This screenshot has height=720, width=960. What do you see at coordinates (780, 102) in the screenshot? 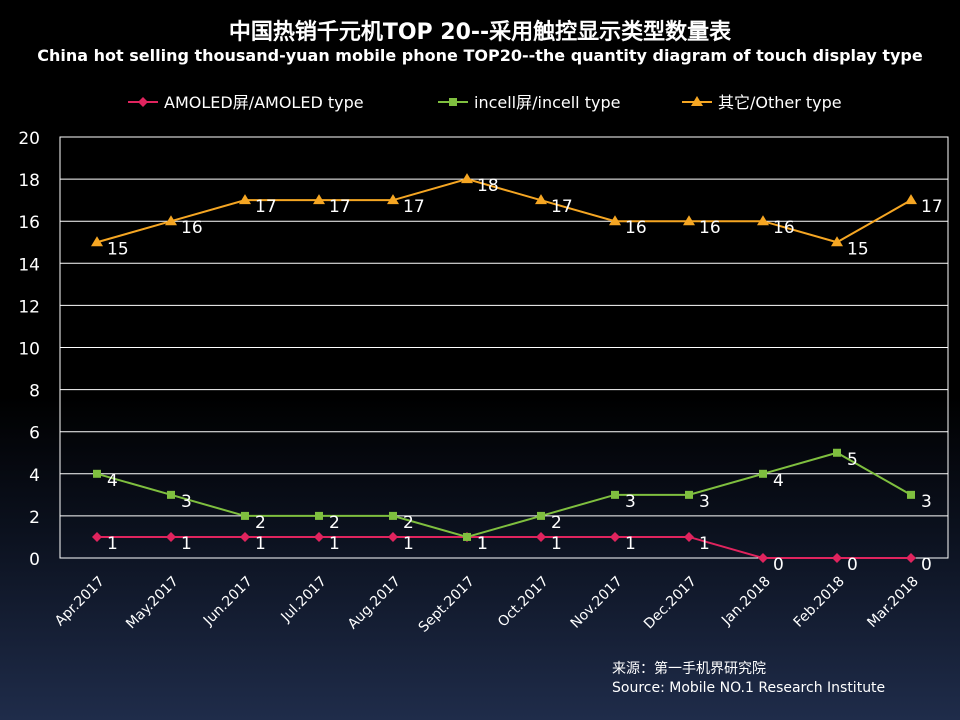
I see `legend-label: 其它/Other type` at bounding box center [780, 102].